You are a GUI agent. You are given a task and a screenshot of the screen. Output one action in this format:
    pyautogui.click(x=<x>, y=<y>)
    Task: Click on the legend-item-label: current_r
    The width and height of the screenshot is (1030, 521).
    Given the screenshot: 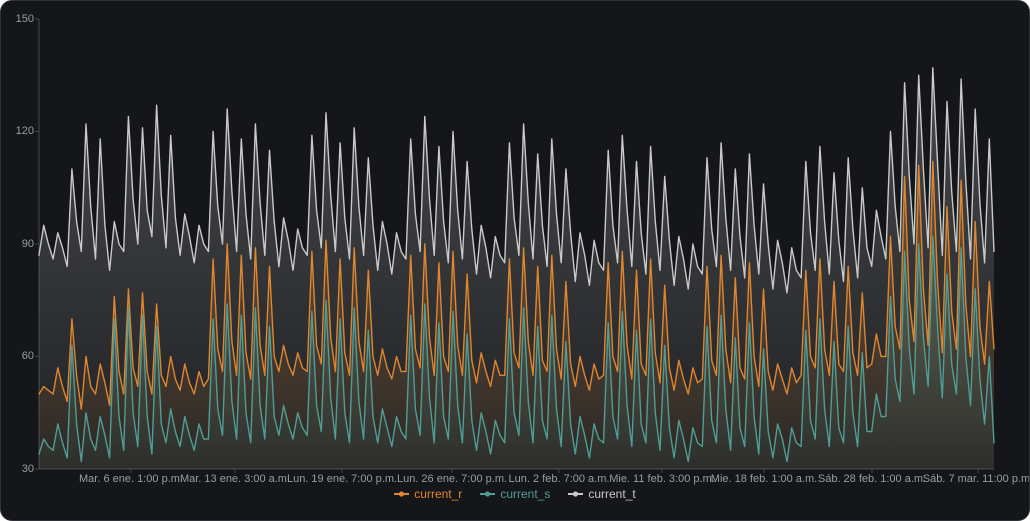 What is the action you would take?
    pyautogui.click(x=438, y=494)
    